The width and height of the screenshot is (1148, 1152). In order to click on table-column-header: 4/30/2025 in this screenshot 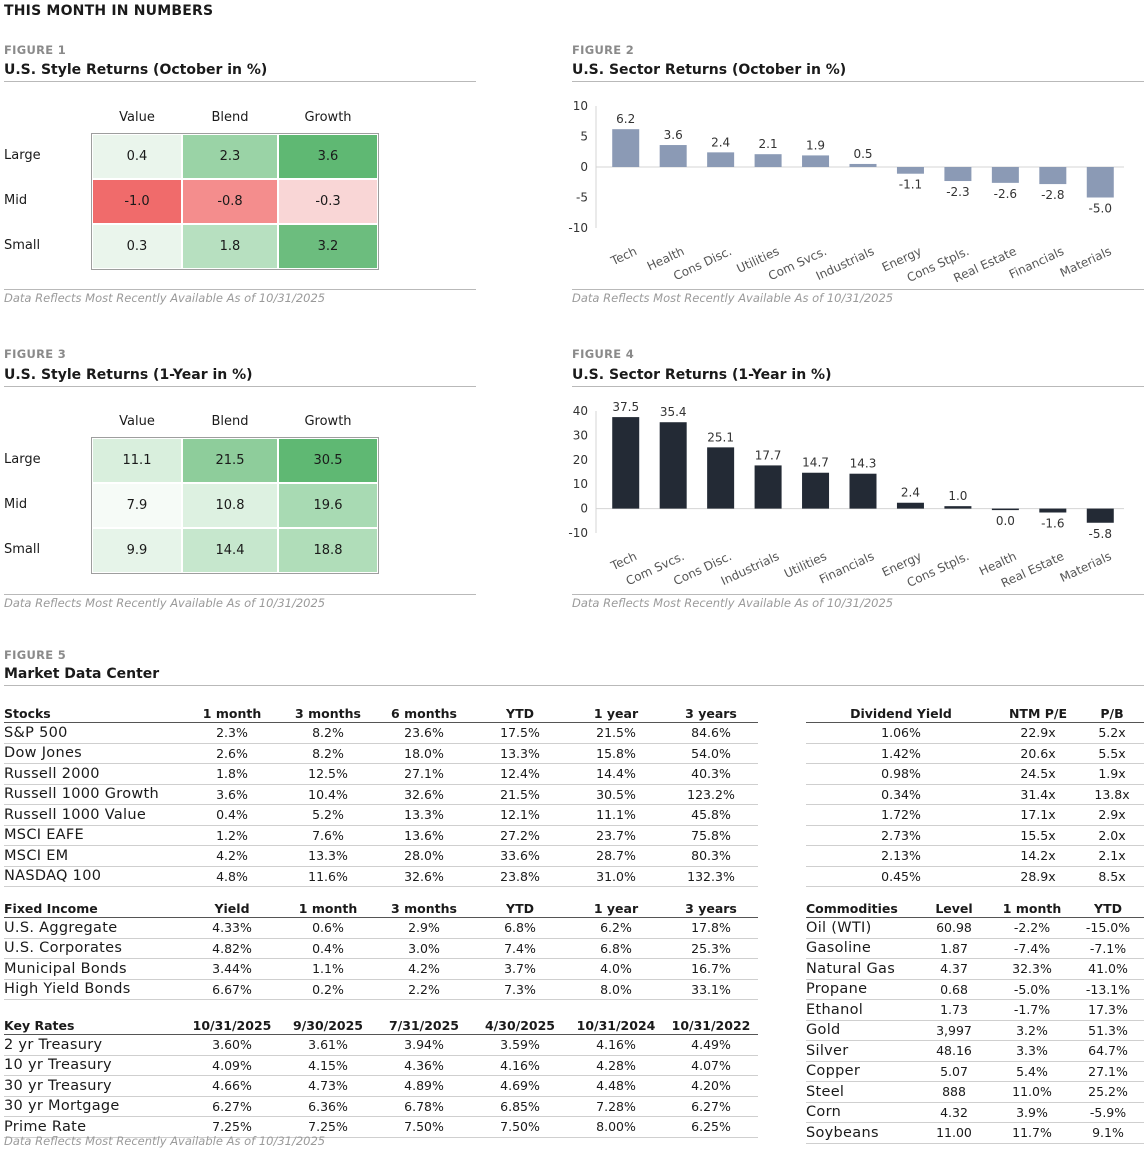, I will do `click(520, 1025)`.